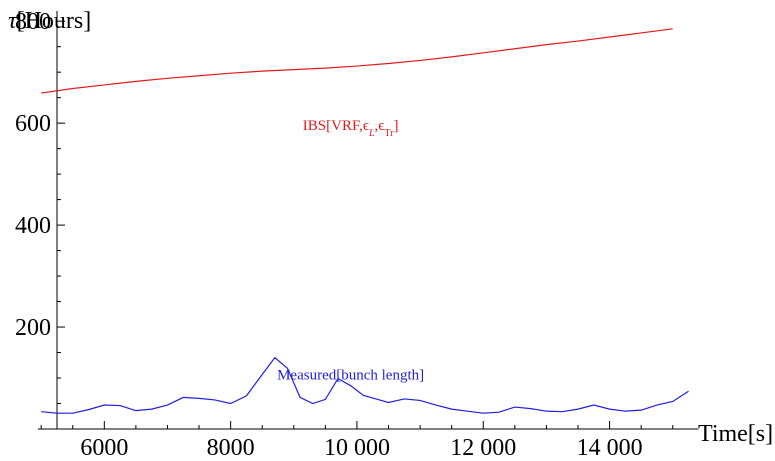 The image size is (775, 461). I want to click on x-tick-label: 8000, so click(231, 448).